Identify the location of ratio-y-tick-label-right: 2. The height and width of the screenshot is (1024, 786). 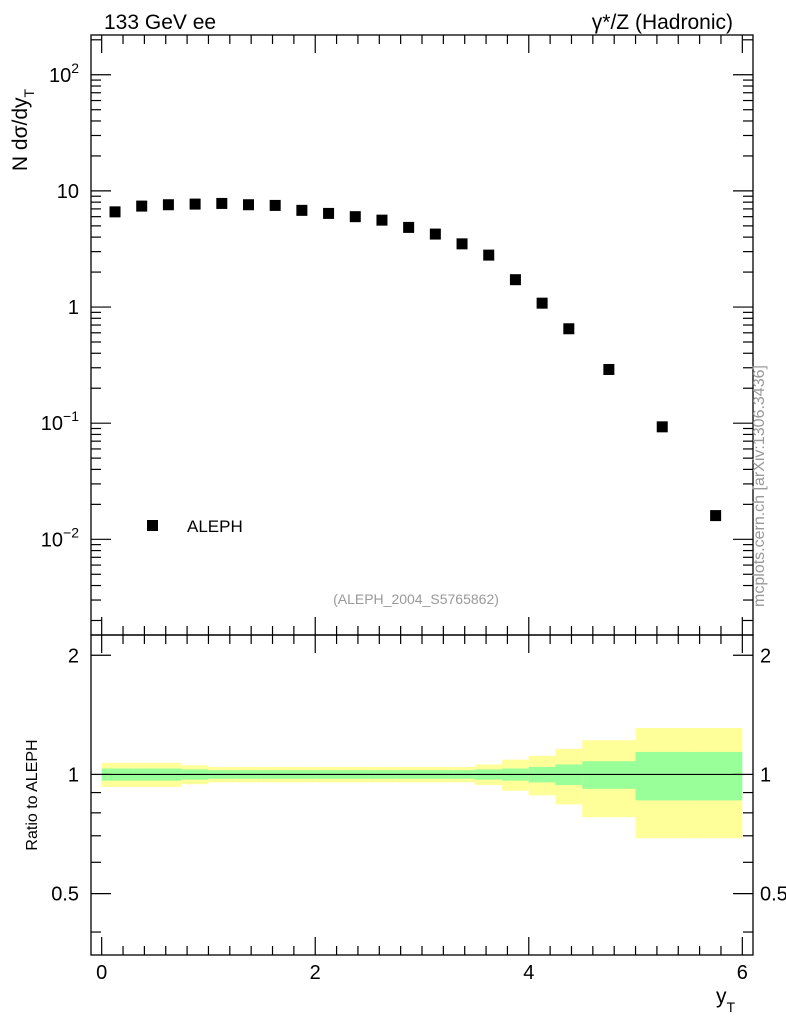
(765, 656).